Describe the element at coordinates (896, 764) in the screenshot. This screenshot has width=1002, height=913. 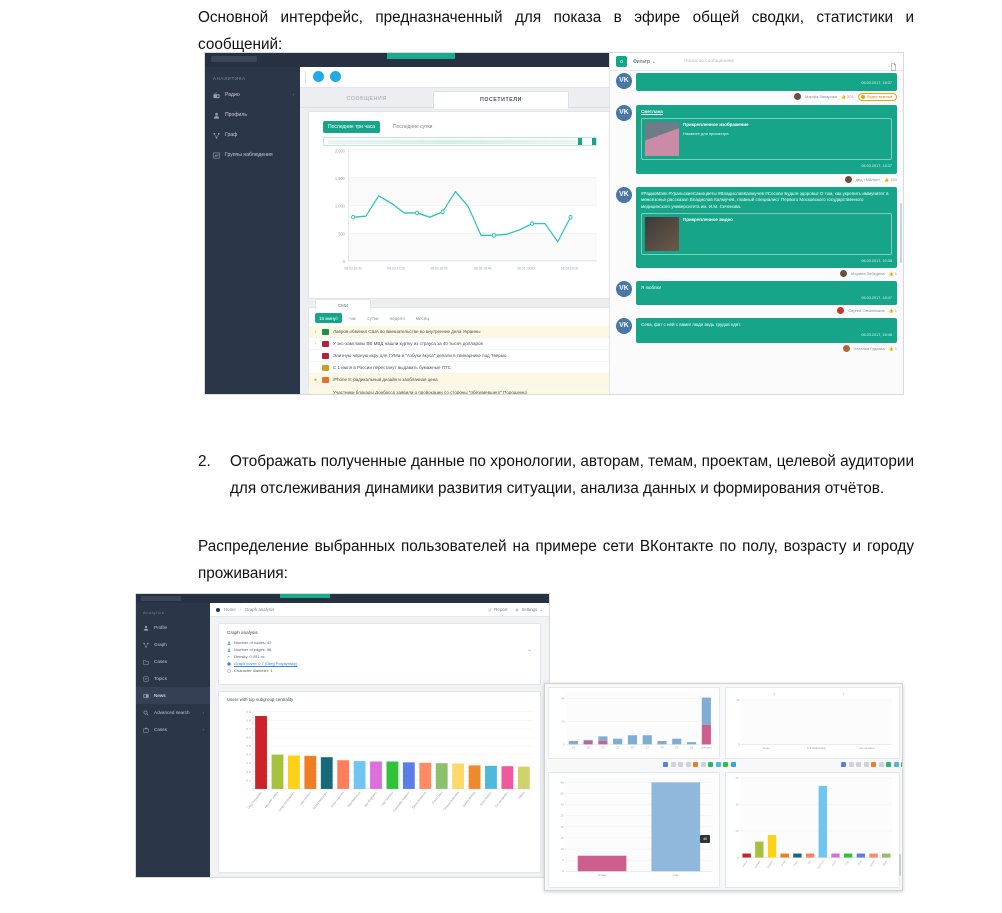
I see `csv-icon` at that location.